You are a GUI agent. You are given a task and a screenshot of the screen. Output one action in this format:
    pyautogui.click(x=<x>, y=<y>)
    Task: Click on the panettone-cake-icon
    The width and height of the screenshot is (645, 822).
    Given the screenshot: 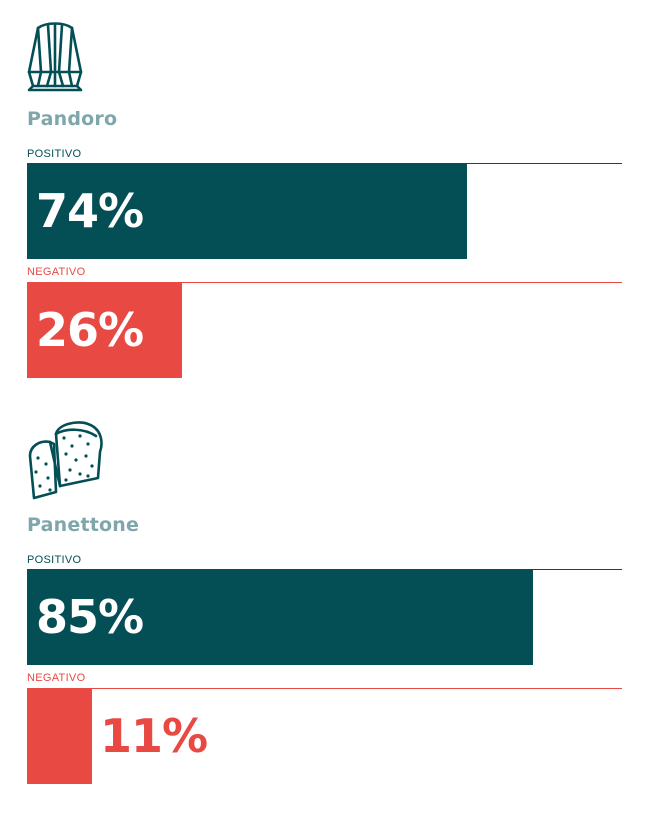 What is the action you would take?
    pyautogui.click(x=65, y=460)
    